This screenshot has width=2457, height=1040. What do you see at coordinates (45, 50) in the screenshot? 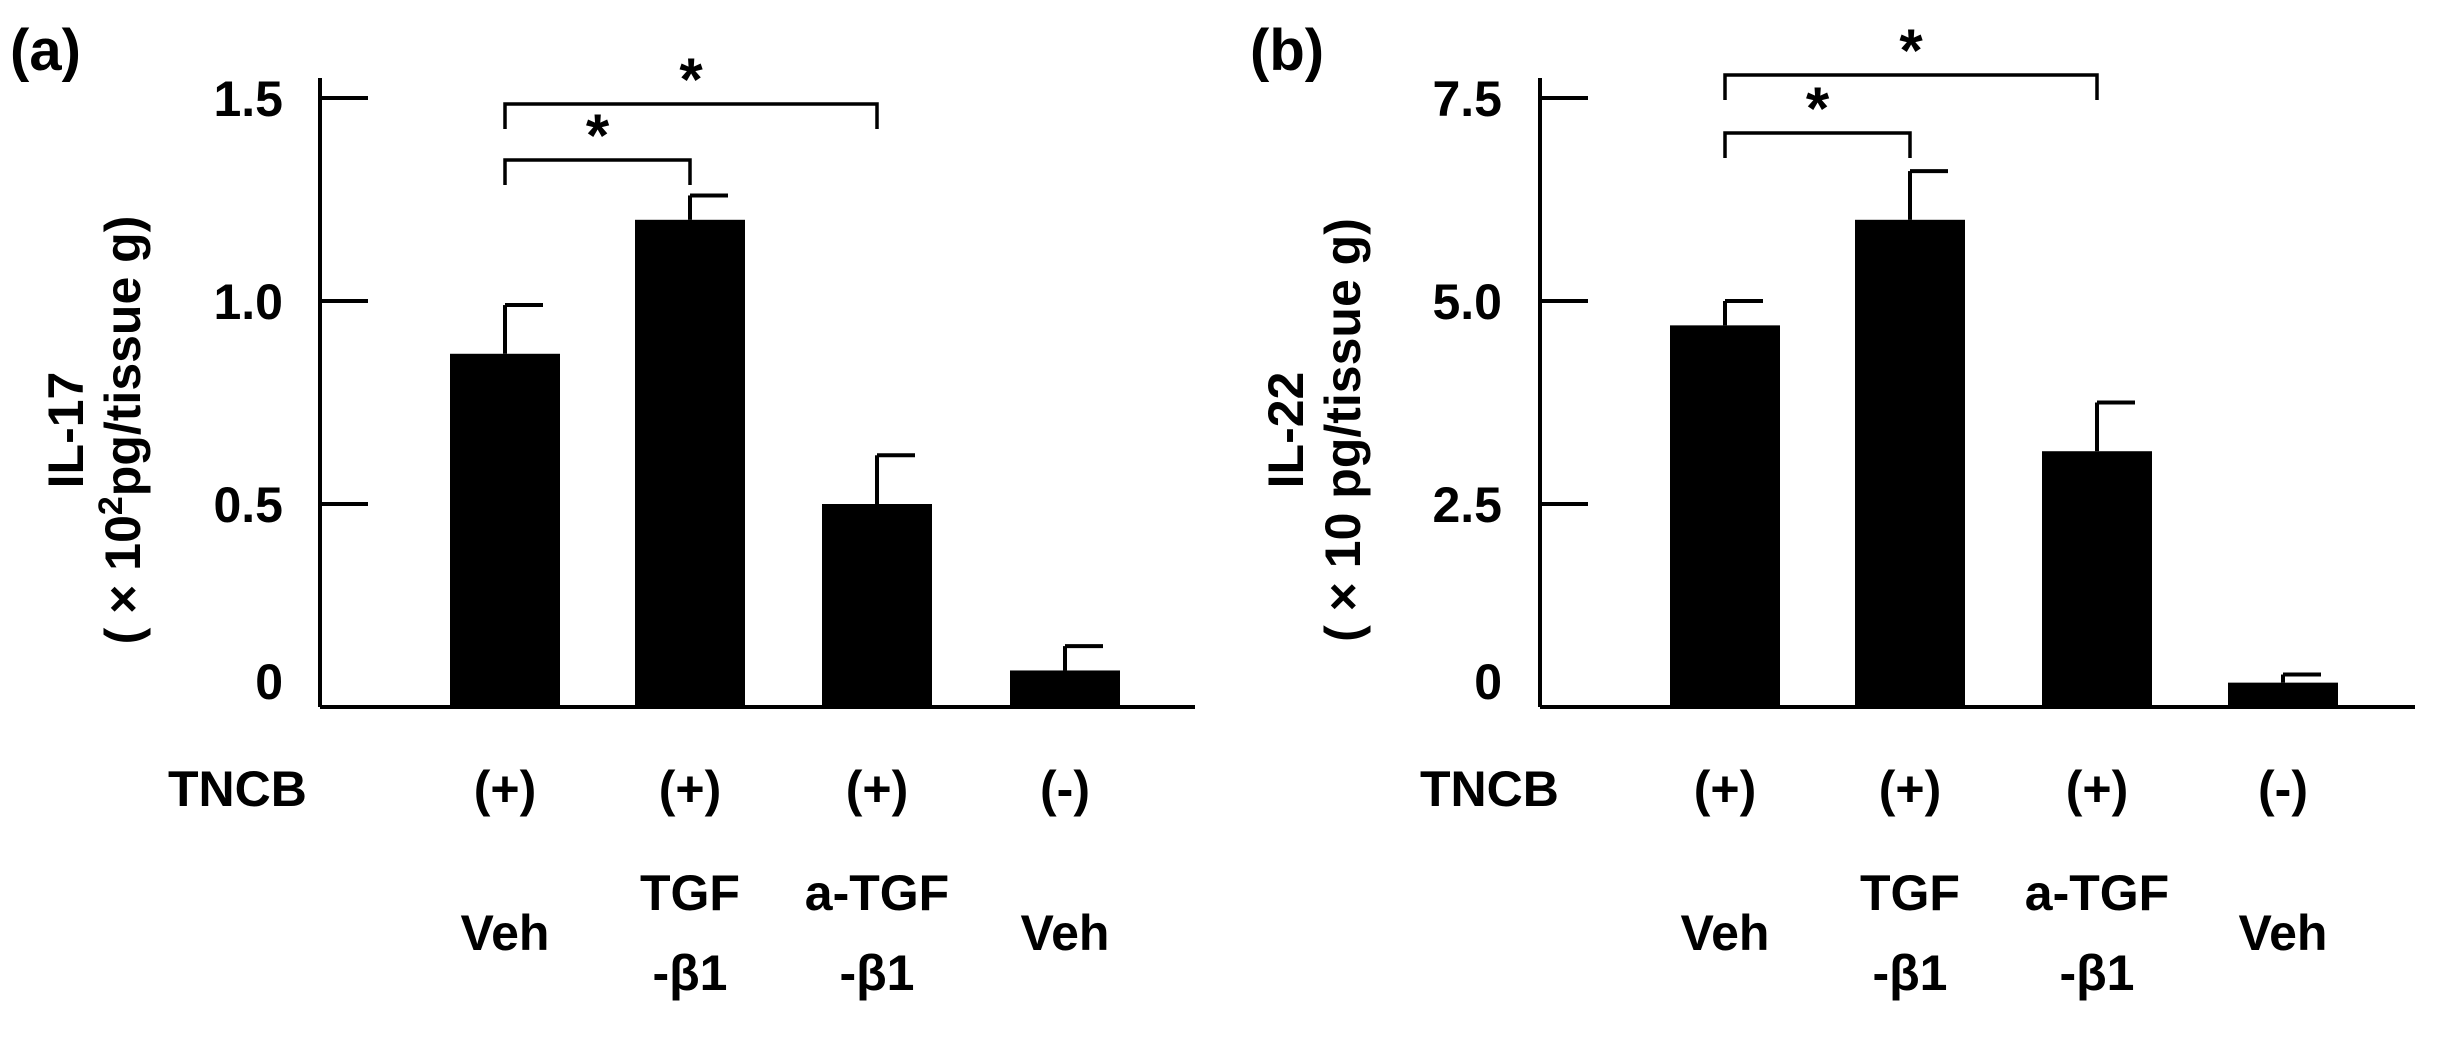
I see `panel-label: (a)` at bounding box center [45, 50].